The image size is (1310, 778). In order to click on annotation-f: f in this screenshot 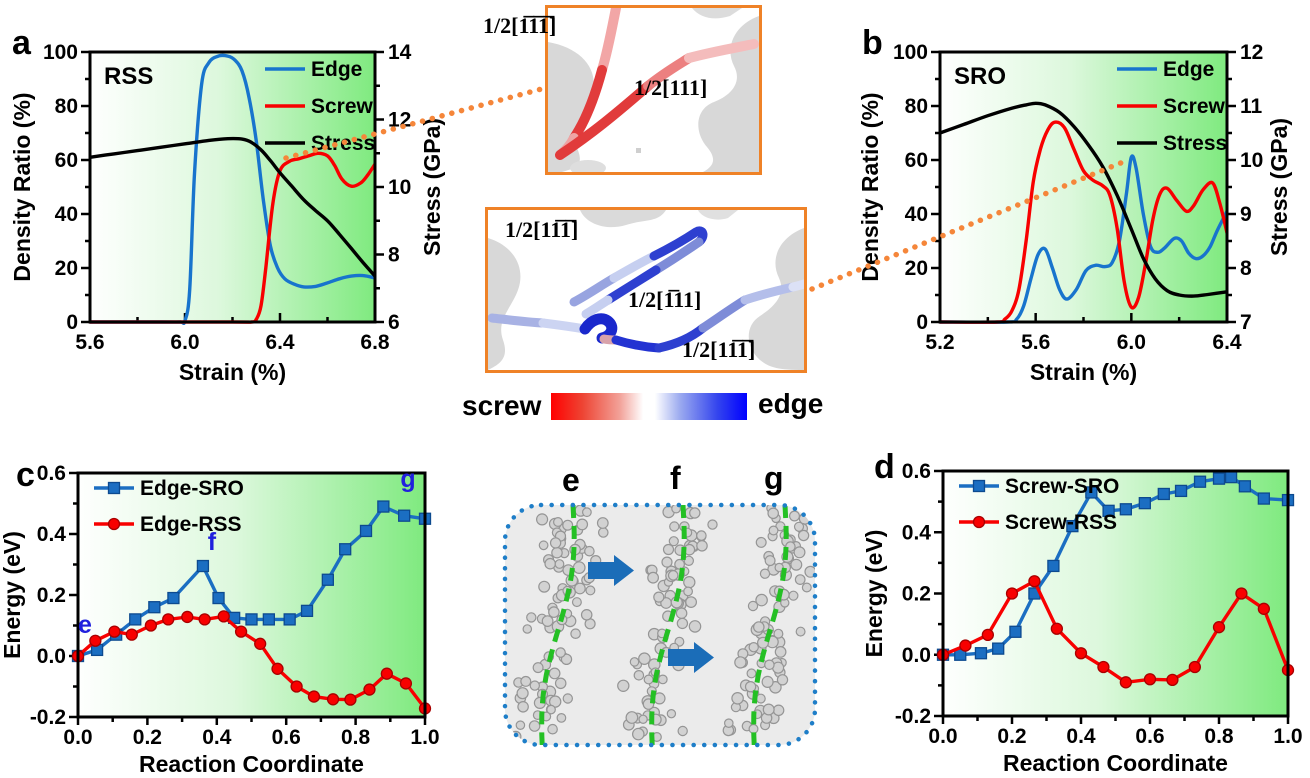, I will do `click(212, 542)`.